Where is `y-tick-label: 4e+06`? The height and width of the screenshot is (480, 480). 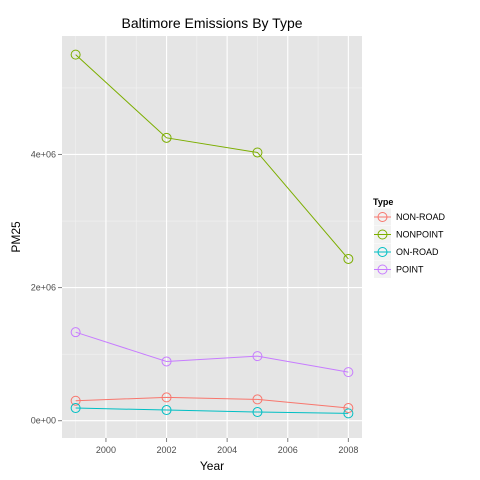 y-tick-label: 4e+06 is located at coordinates (43, 154).